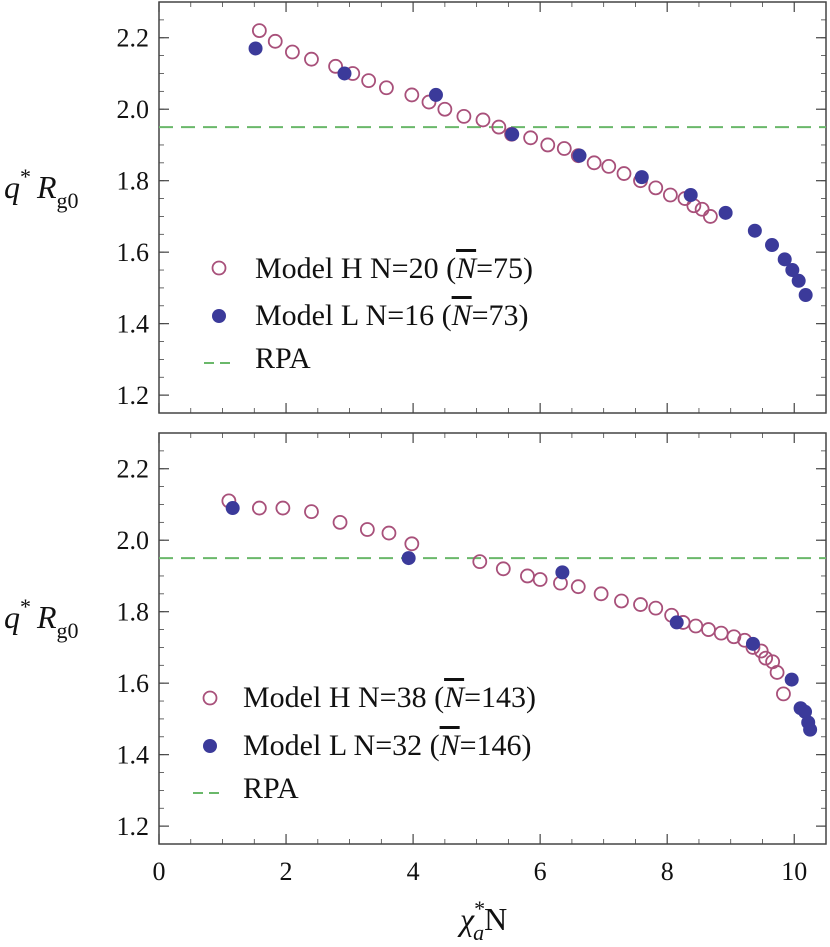 Image resolution: width=830 pixels, height=947 pixels. What do you see at coordinates (133, 38) in the screenshot?
I see `top-y-tick-label: 2.2` at bounding box center [133, 38].